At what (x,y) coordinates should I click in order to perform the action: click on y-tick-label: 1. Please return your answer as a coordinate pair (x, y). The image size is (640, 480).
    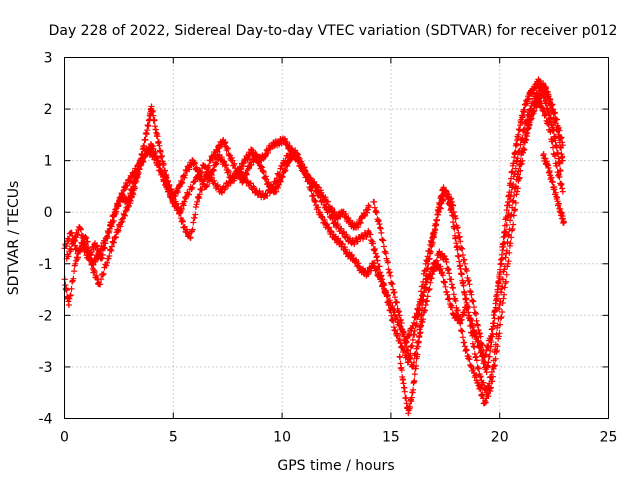
    Looking at the image, I should click on (48, 162).